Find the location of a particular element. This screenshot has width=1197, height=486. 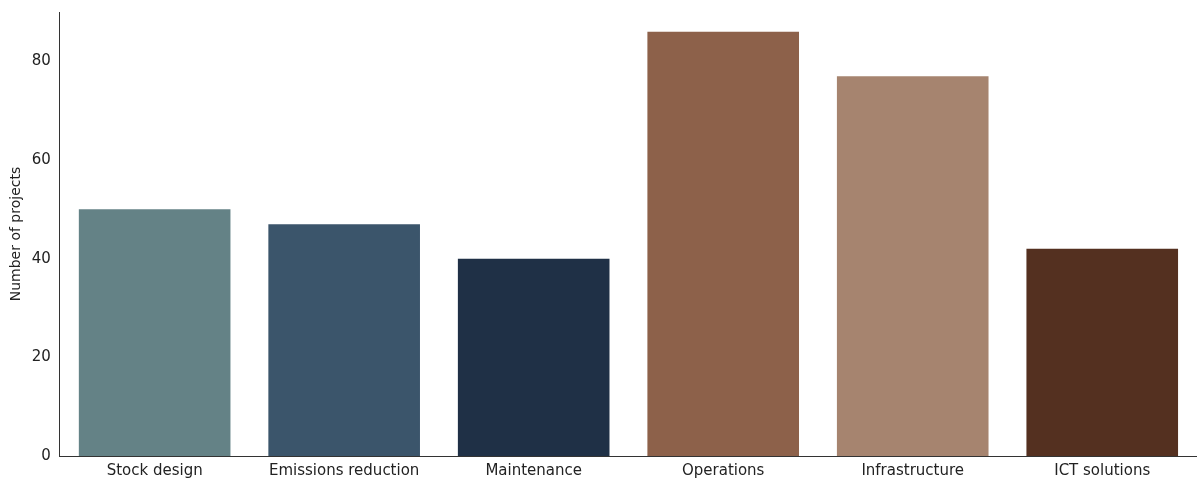

y-tick-label: 80 is located at coordinates (41, 60).